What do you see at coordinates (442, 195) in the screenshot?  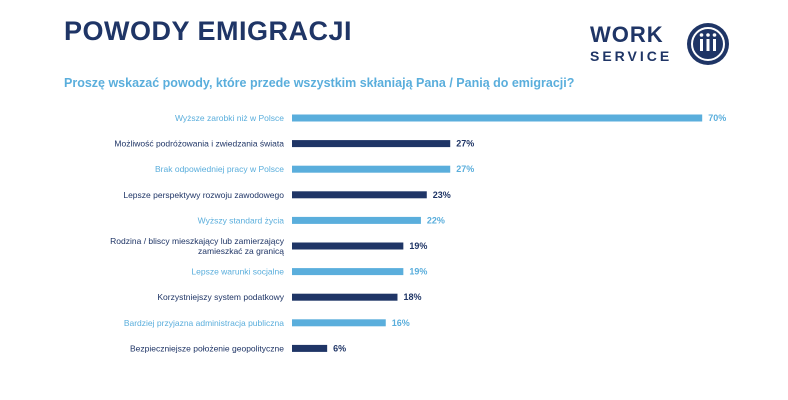 I see `value-label: 23%` at bounding box center [442, 195].